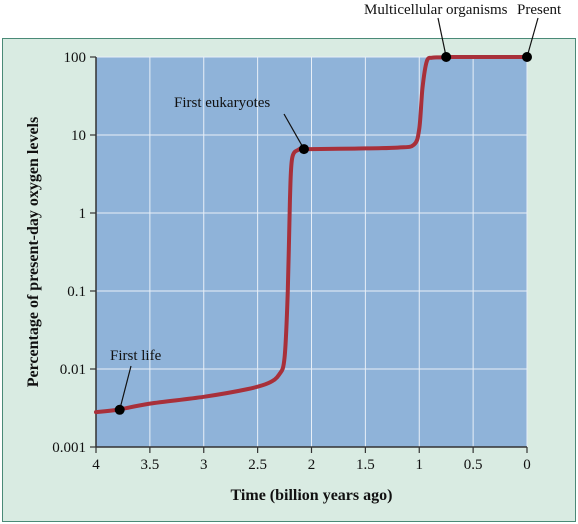  I want to click on y-tick-label: 0.001, so click(69, 448).